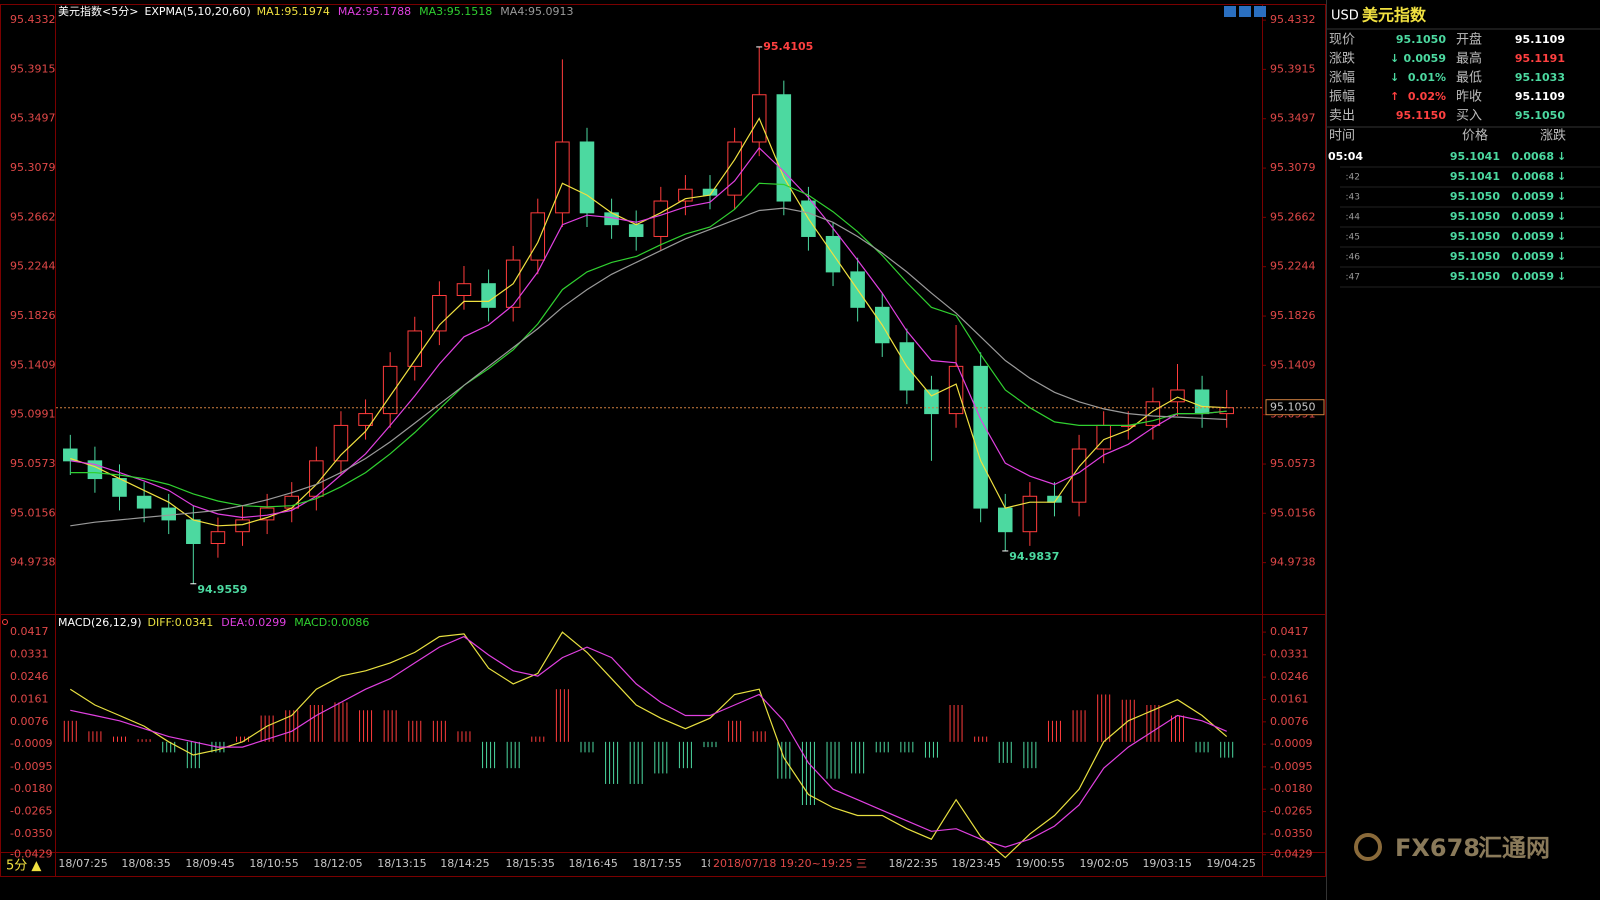  What do you see at coordinates (209, 863) in the screenshot?
I see `x-tick-label: 18/09:45` at bounding box center [209, 863].